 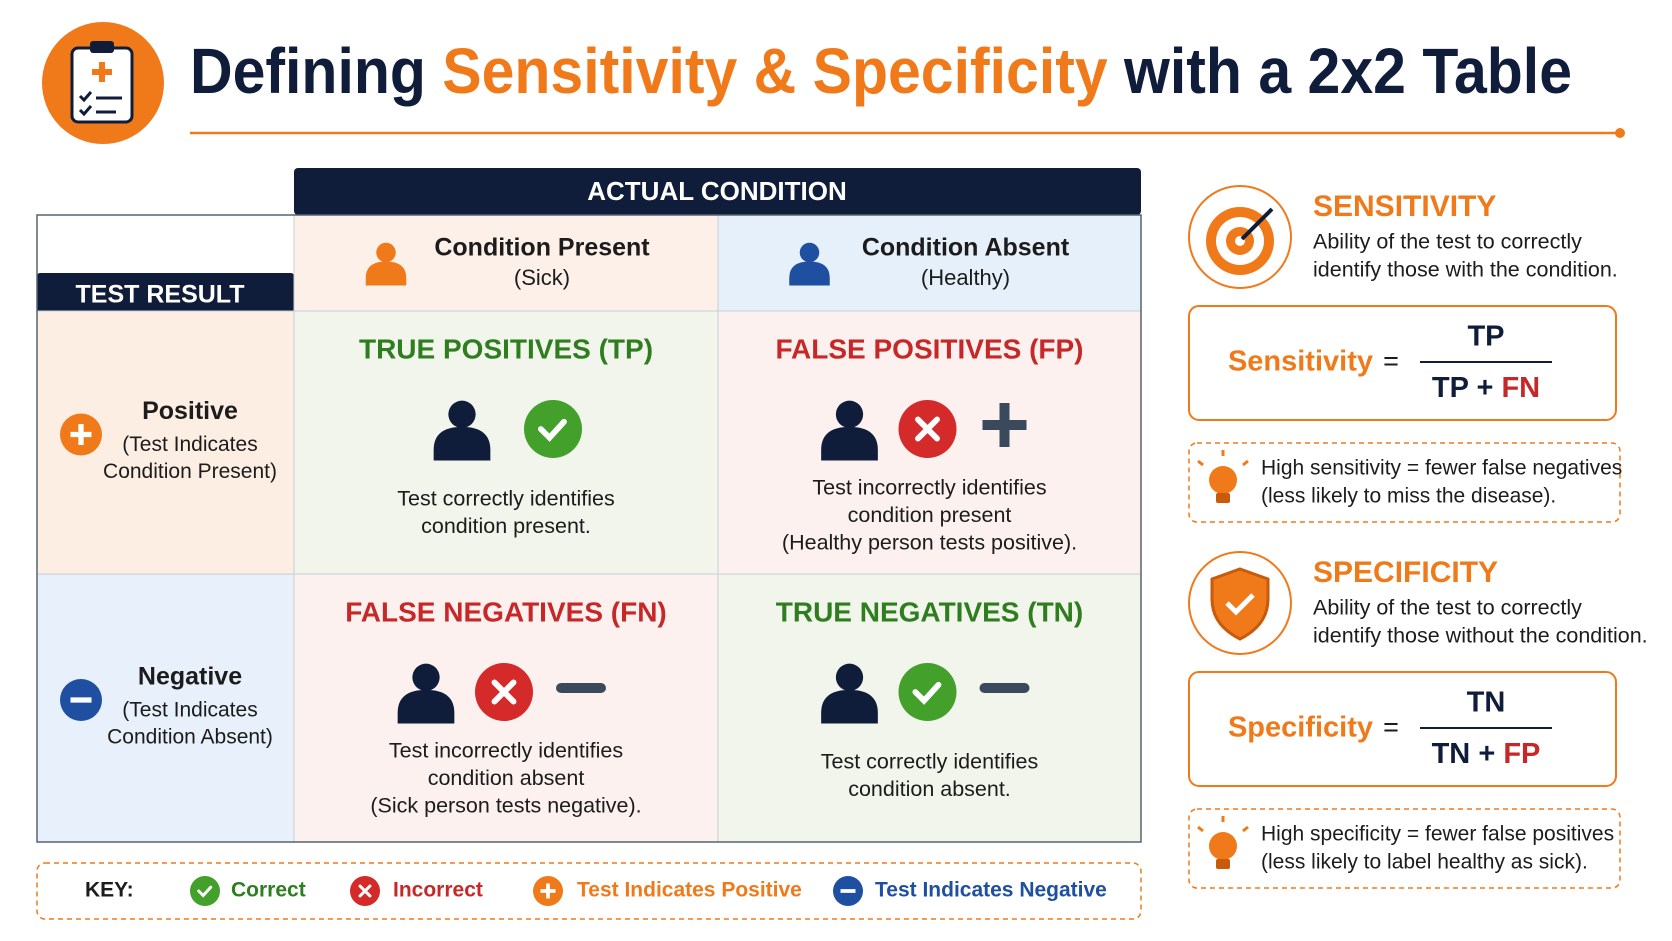 What do you see at coordinates (1465, 270) in the screenshot?
I see `panel-description: identify those with the condition.` at bounding box center [1465, 270].